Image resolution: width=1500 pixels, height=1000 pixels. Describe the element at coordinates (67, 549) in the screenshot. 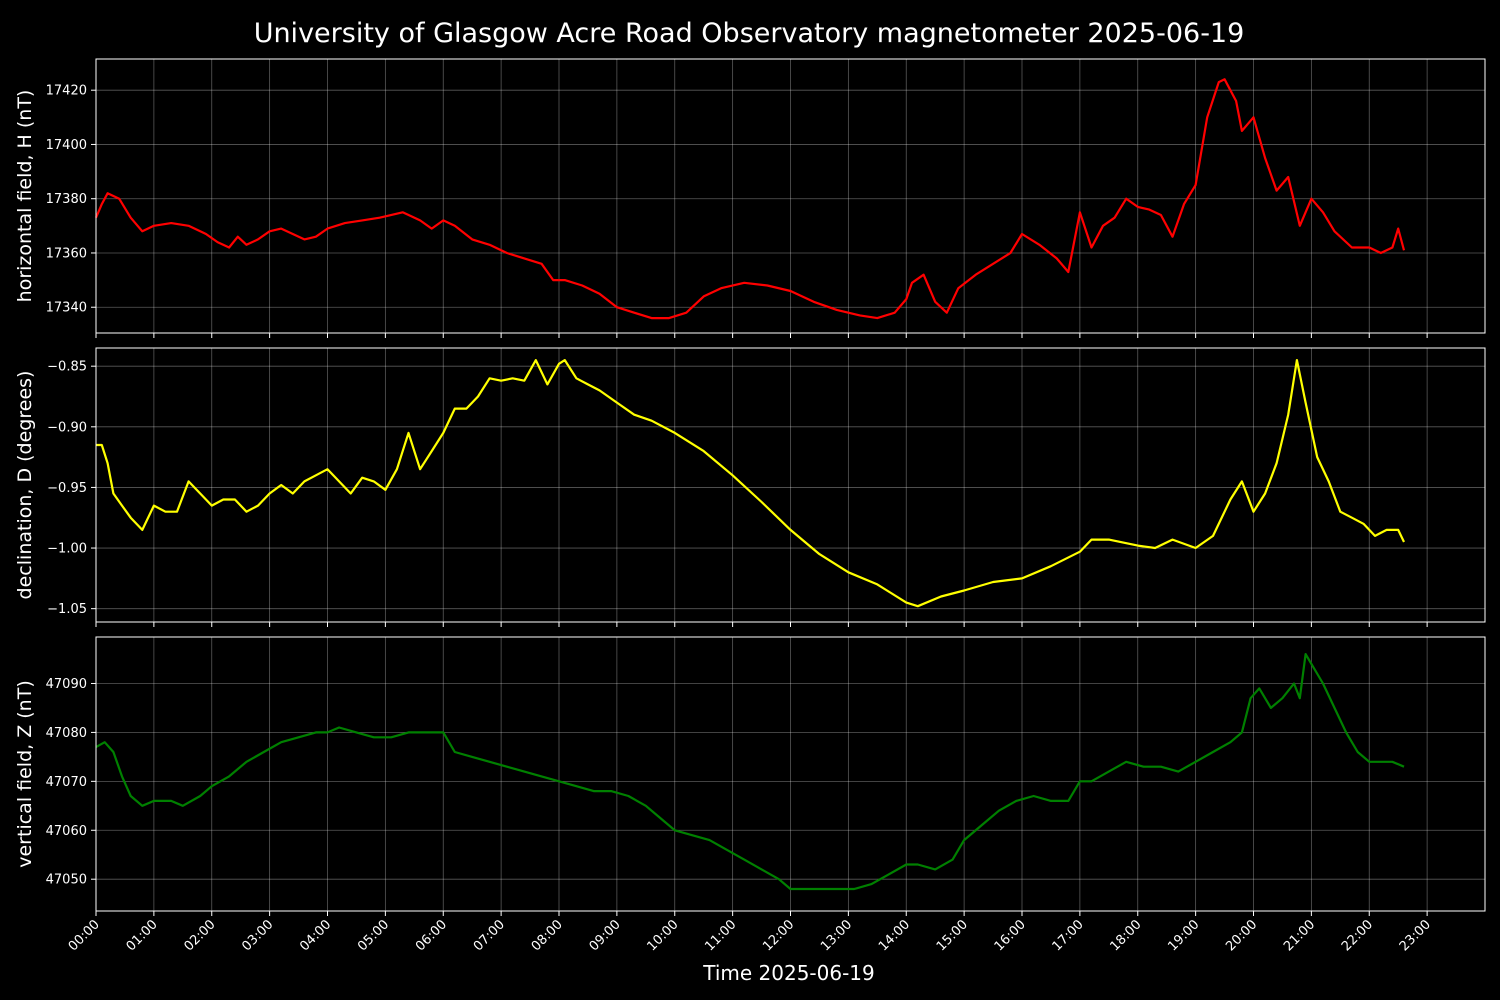

I see `y-tick-label: −1.00` at that location.